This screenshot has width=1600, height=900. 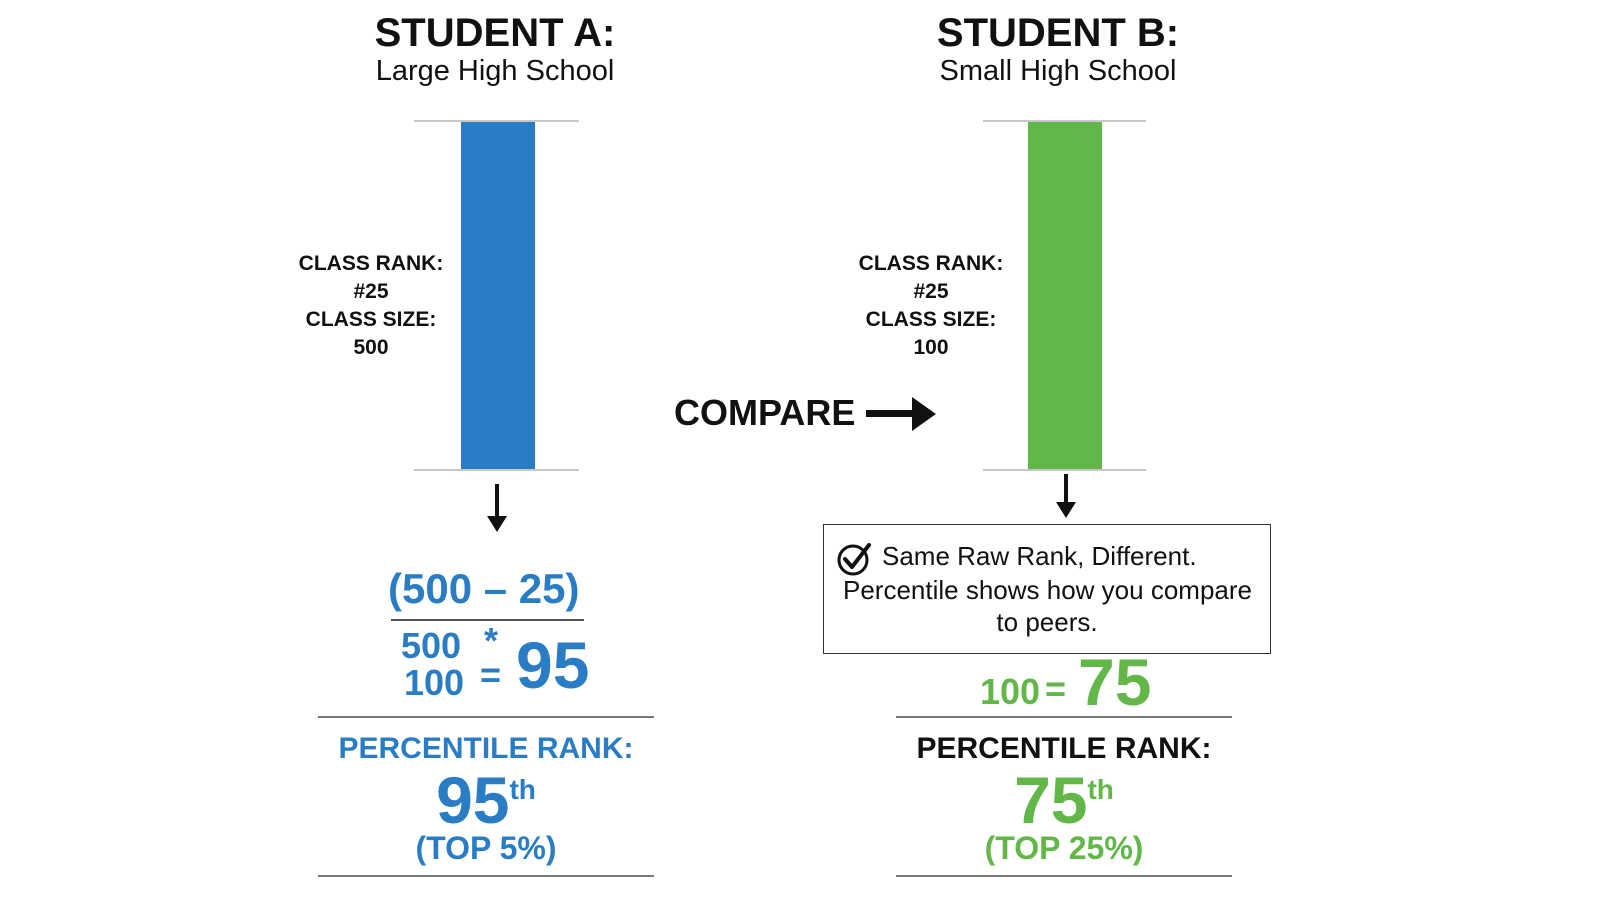 What do you see at coordinates (491, 640) in the screenshot?
I see `student-a-formula-star: *` at bounding box center [491, 640].